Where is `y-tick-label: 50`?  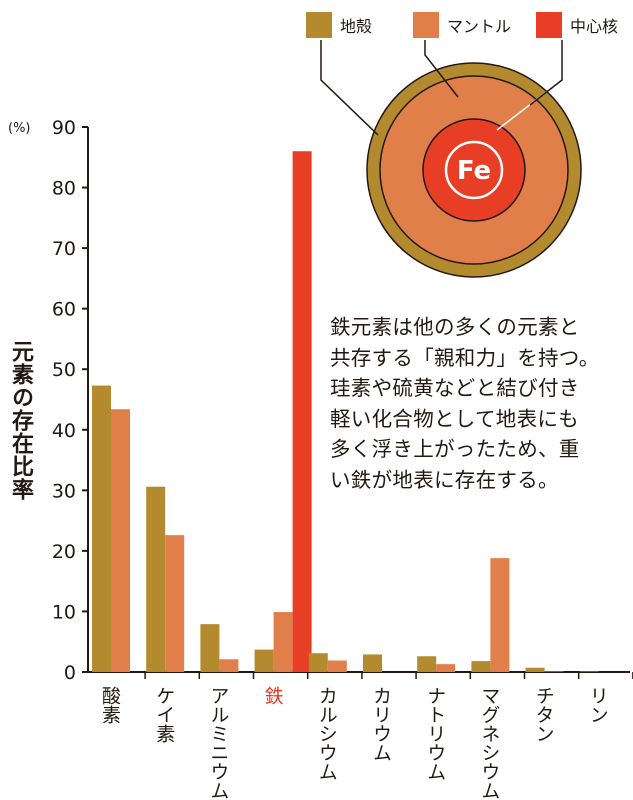 y-tick-label: 50 is located at coordinates (64, 370).